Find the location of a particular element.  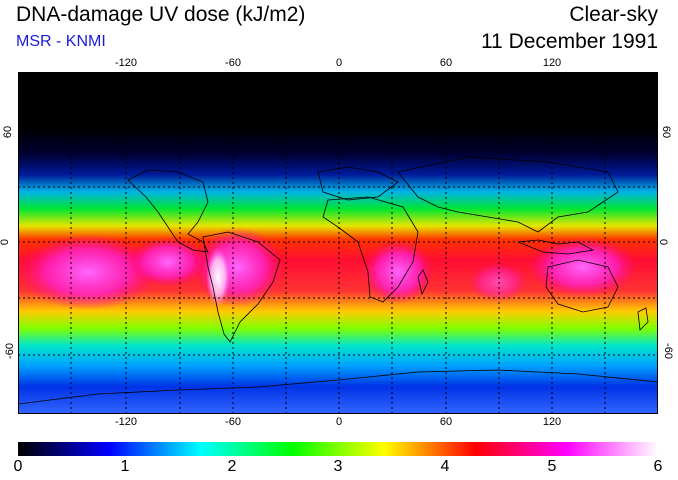

coast-africa is located at coordinates (370, 249).